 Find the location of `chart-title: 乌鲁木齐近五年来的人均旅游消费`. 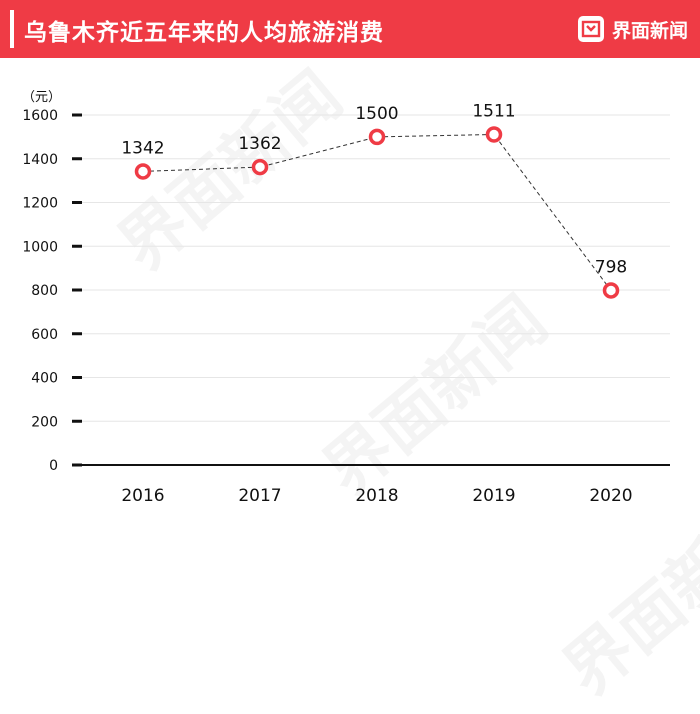

chart-title: 乌鲁木齐近五年来的人均旅游消费 is located at coordinates (204, 33).